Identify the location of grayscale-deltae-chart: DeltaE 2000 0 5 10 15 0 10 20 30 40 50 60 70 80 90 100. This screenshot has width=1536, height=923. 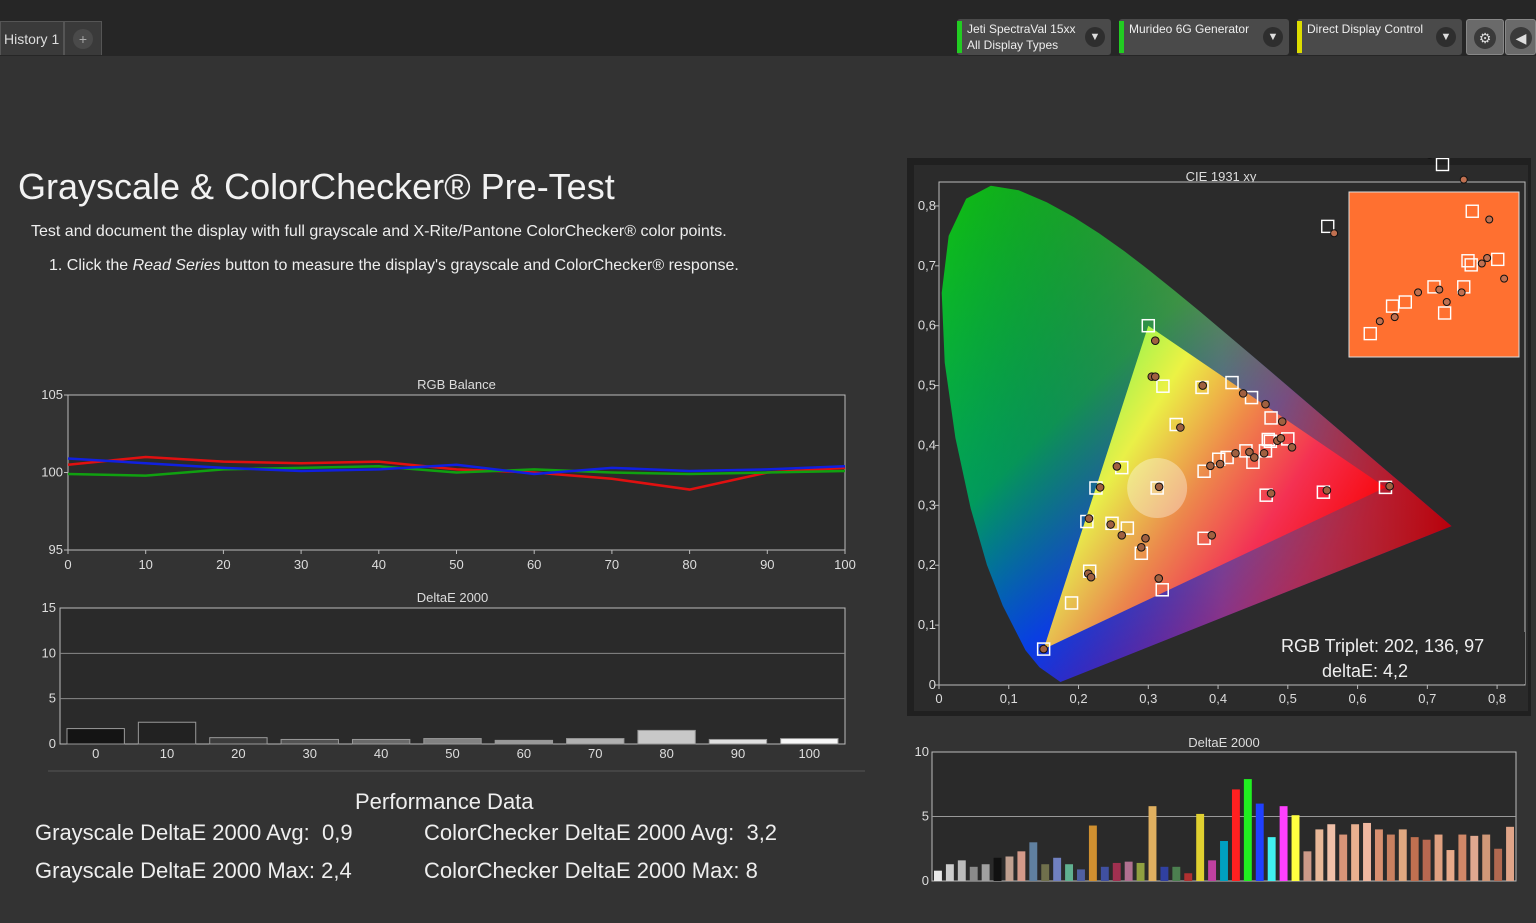
(453, 681).